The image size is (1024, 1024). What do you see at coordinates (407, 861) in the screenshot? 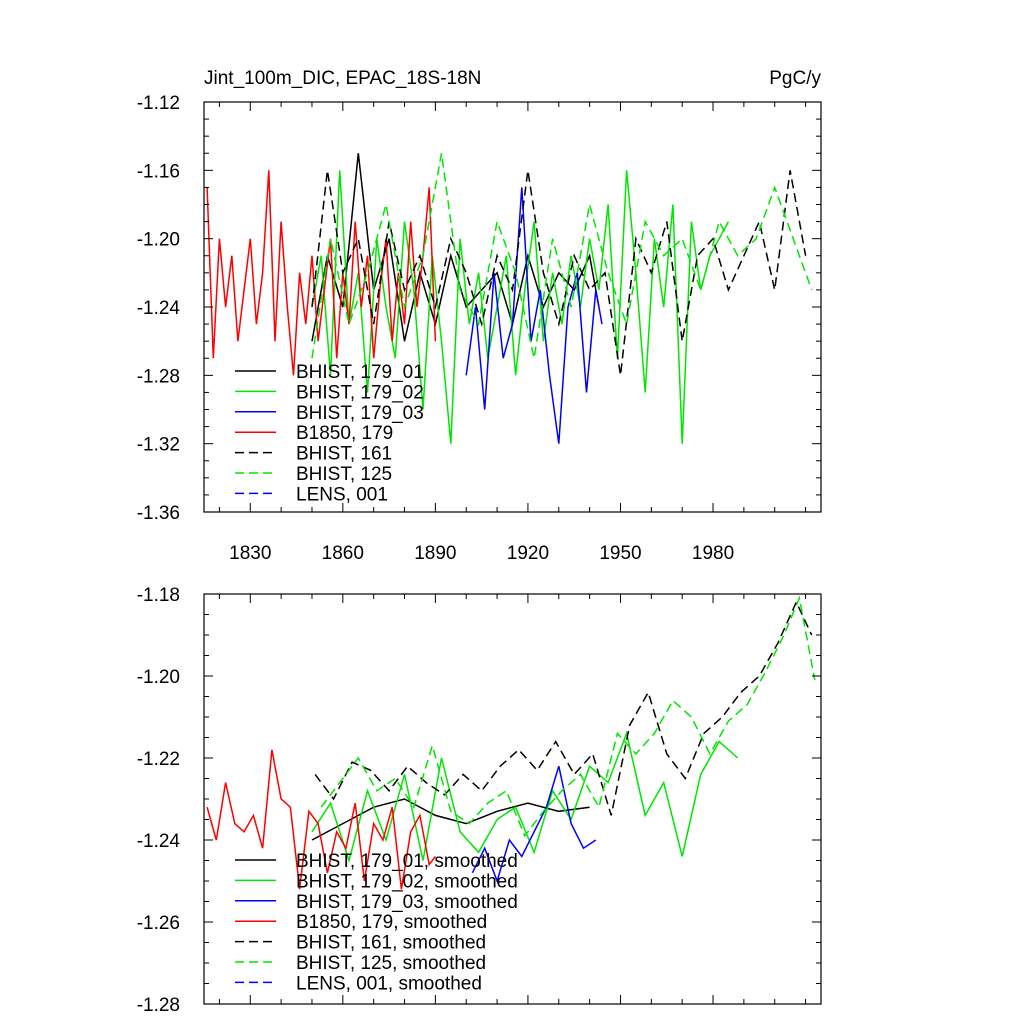
I see `legend-label: BHIST, 179_01, smoothed` at bounding box center [407, 861].